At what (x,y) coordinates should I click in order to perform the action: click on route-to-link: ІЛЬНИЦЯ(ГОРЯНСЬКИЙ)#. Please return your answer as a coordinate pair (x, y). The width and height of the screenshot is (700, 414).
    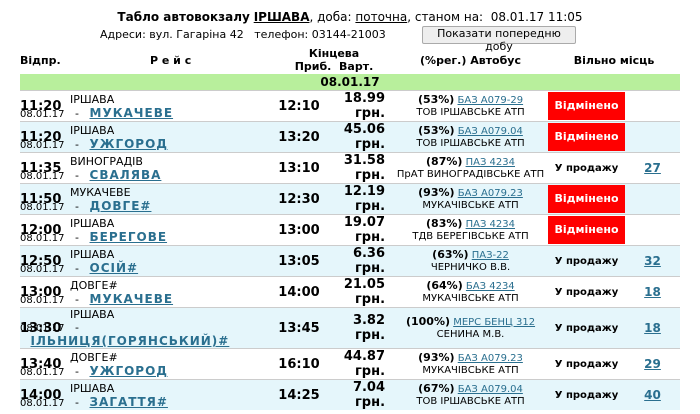
    Looking at the image, I should click on (130, 341).